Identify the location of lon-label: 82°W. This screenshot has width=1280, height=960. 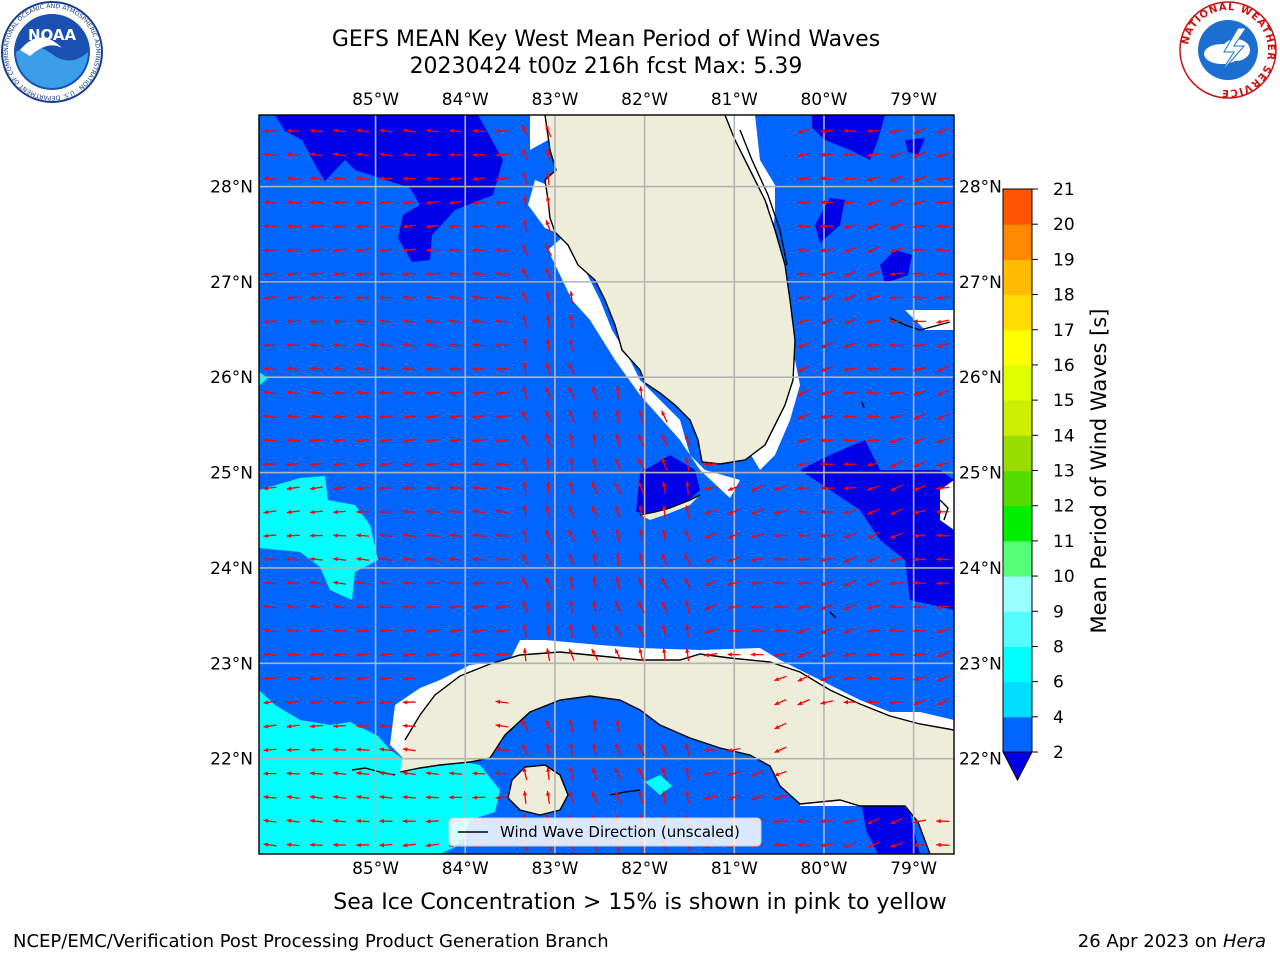
(644, 100).